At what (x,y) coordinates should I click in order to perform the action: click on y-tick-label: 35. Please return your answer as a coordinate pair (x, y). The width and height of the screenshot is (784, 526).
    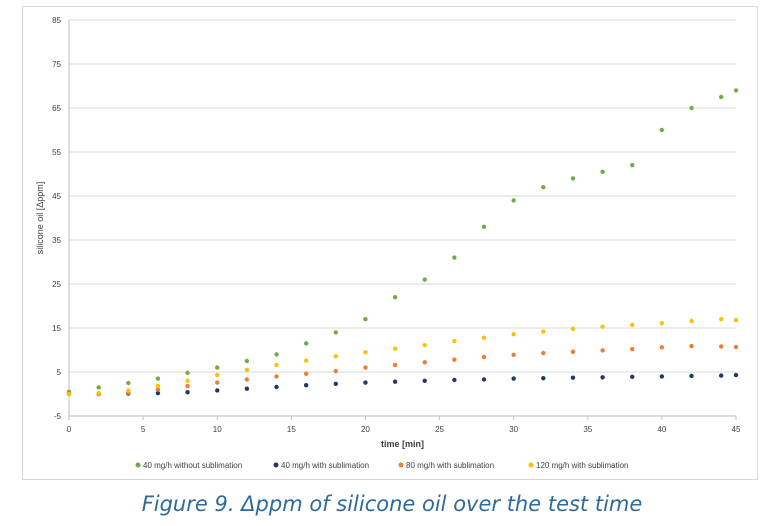
    Looking at the image, I should click on (56, 240).